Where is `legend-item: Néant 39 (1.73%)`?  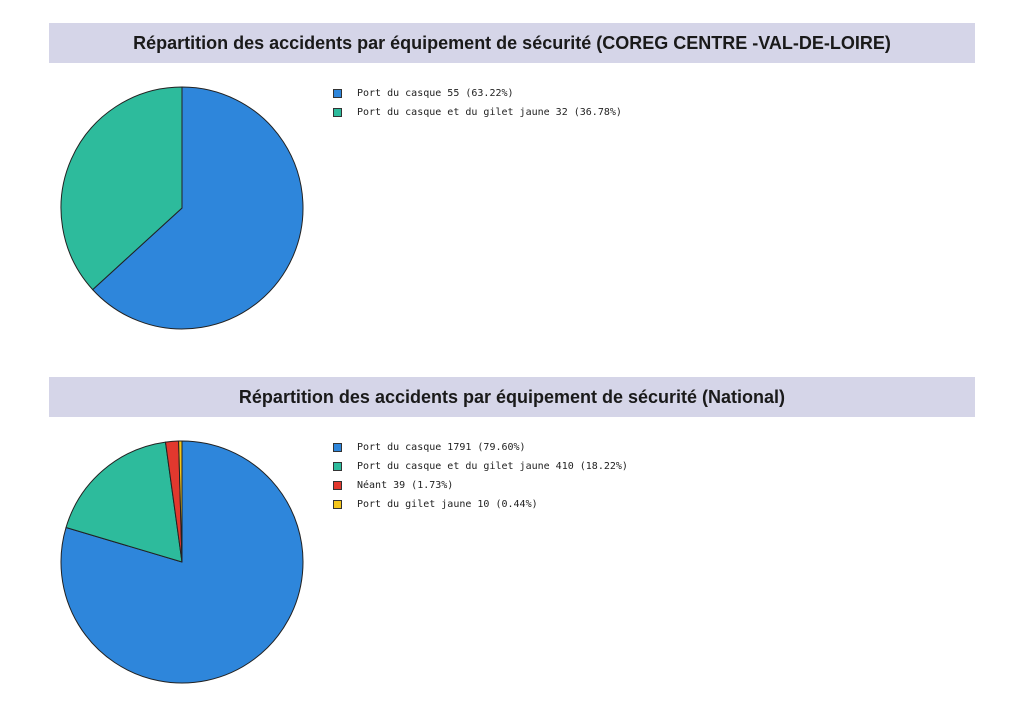
legend-item: Néant 39 (1.73%) is located at coordinates (480, 485).